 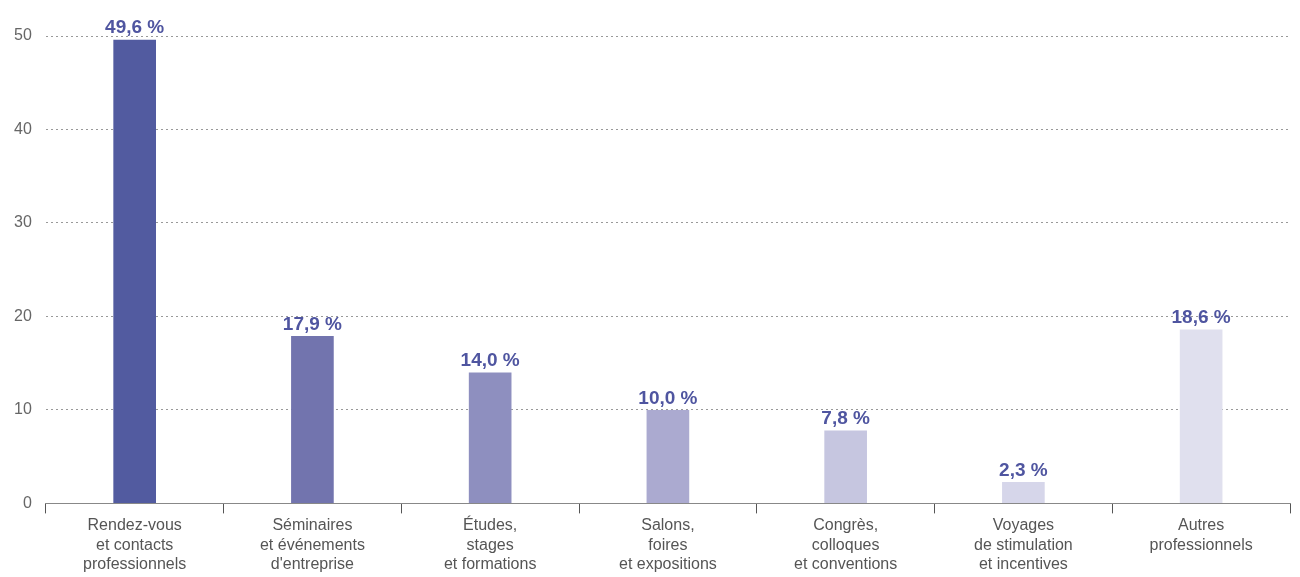 What do you see at coordinates (667, 544) in the screenshot?
I see `x-tick-label: Salons, foires et expositions` at bounding box center [667, 544].